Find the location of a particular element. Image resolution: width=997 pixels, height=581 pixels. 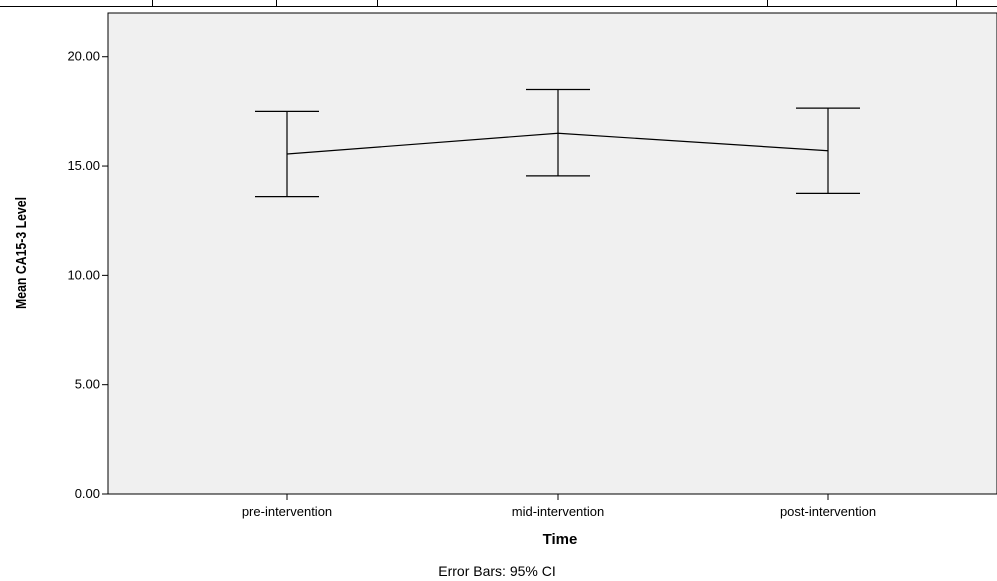

x-tick-label: pre-intervention is located at coordinates (287, 511).